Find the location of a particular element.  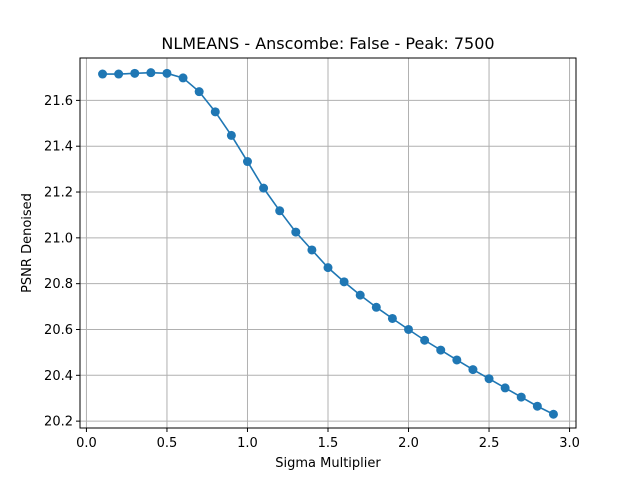

x-tick-label: 1.0 is located at coordinates (247, 443).